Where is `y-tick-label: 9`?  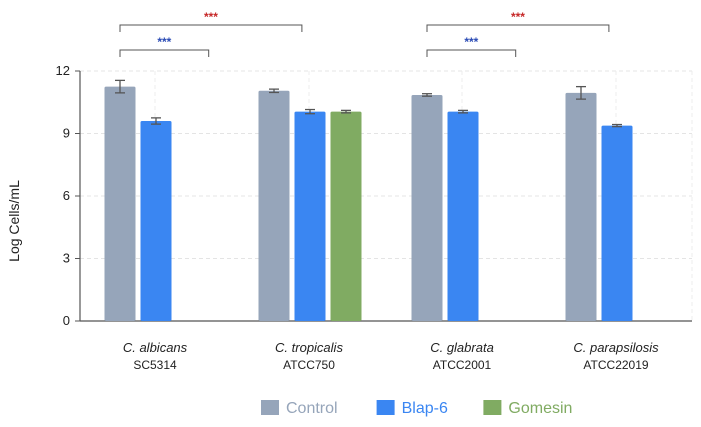
y-tick-label: 9 is located at coordinates (66, 133).